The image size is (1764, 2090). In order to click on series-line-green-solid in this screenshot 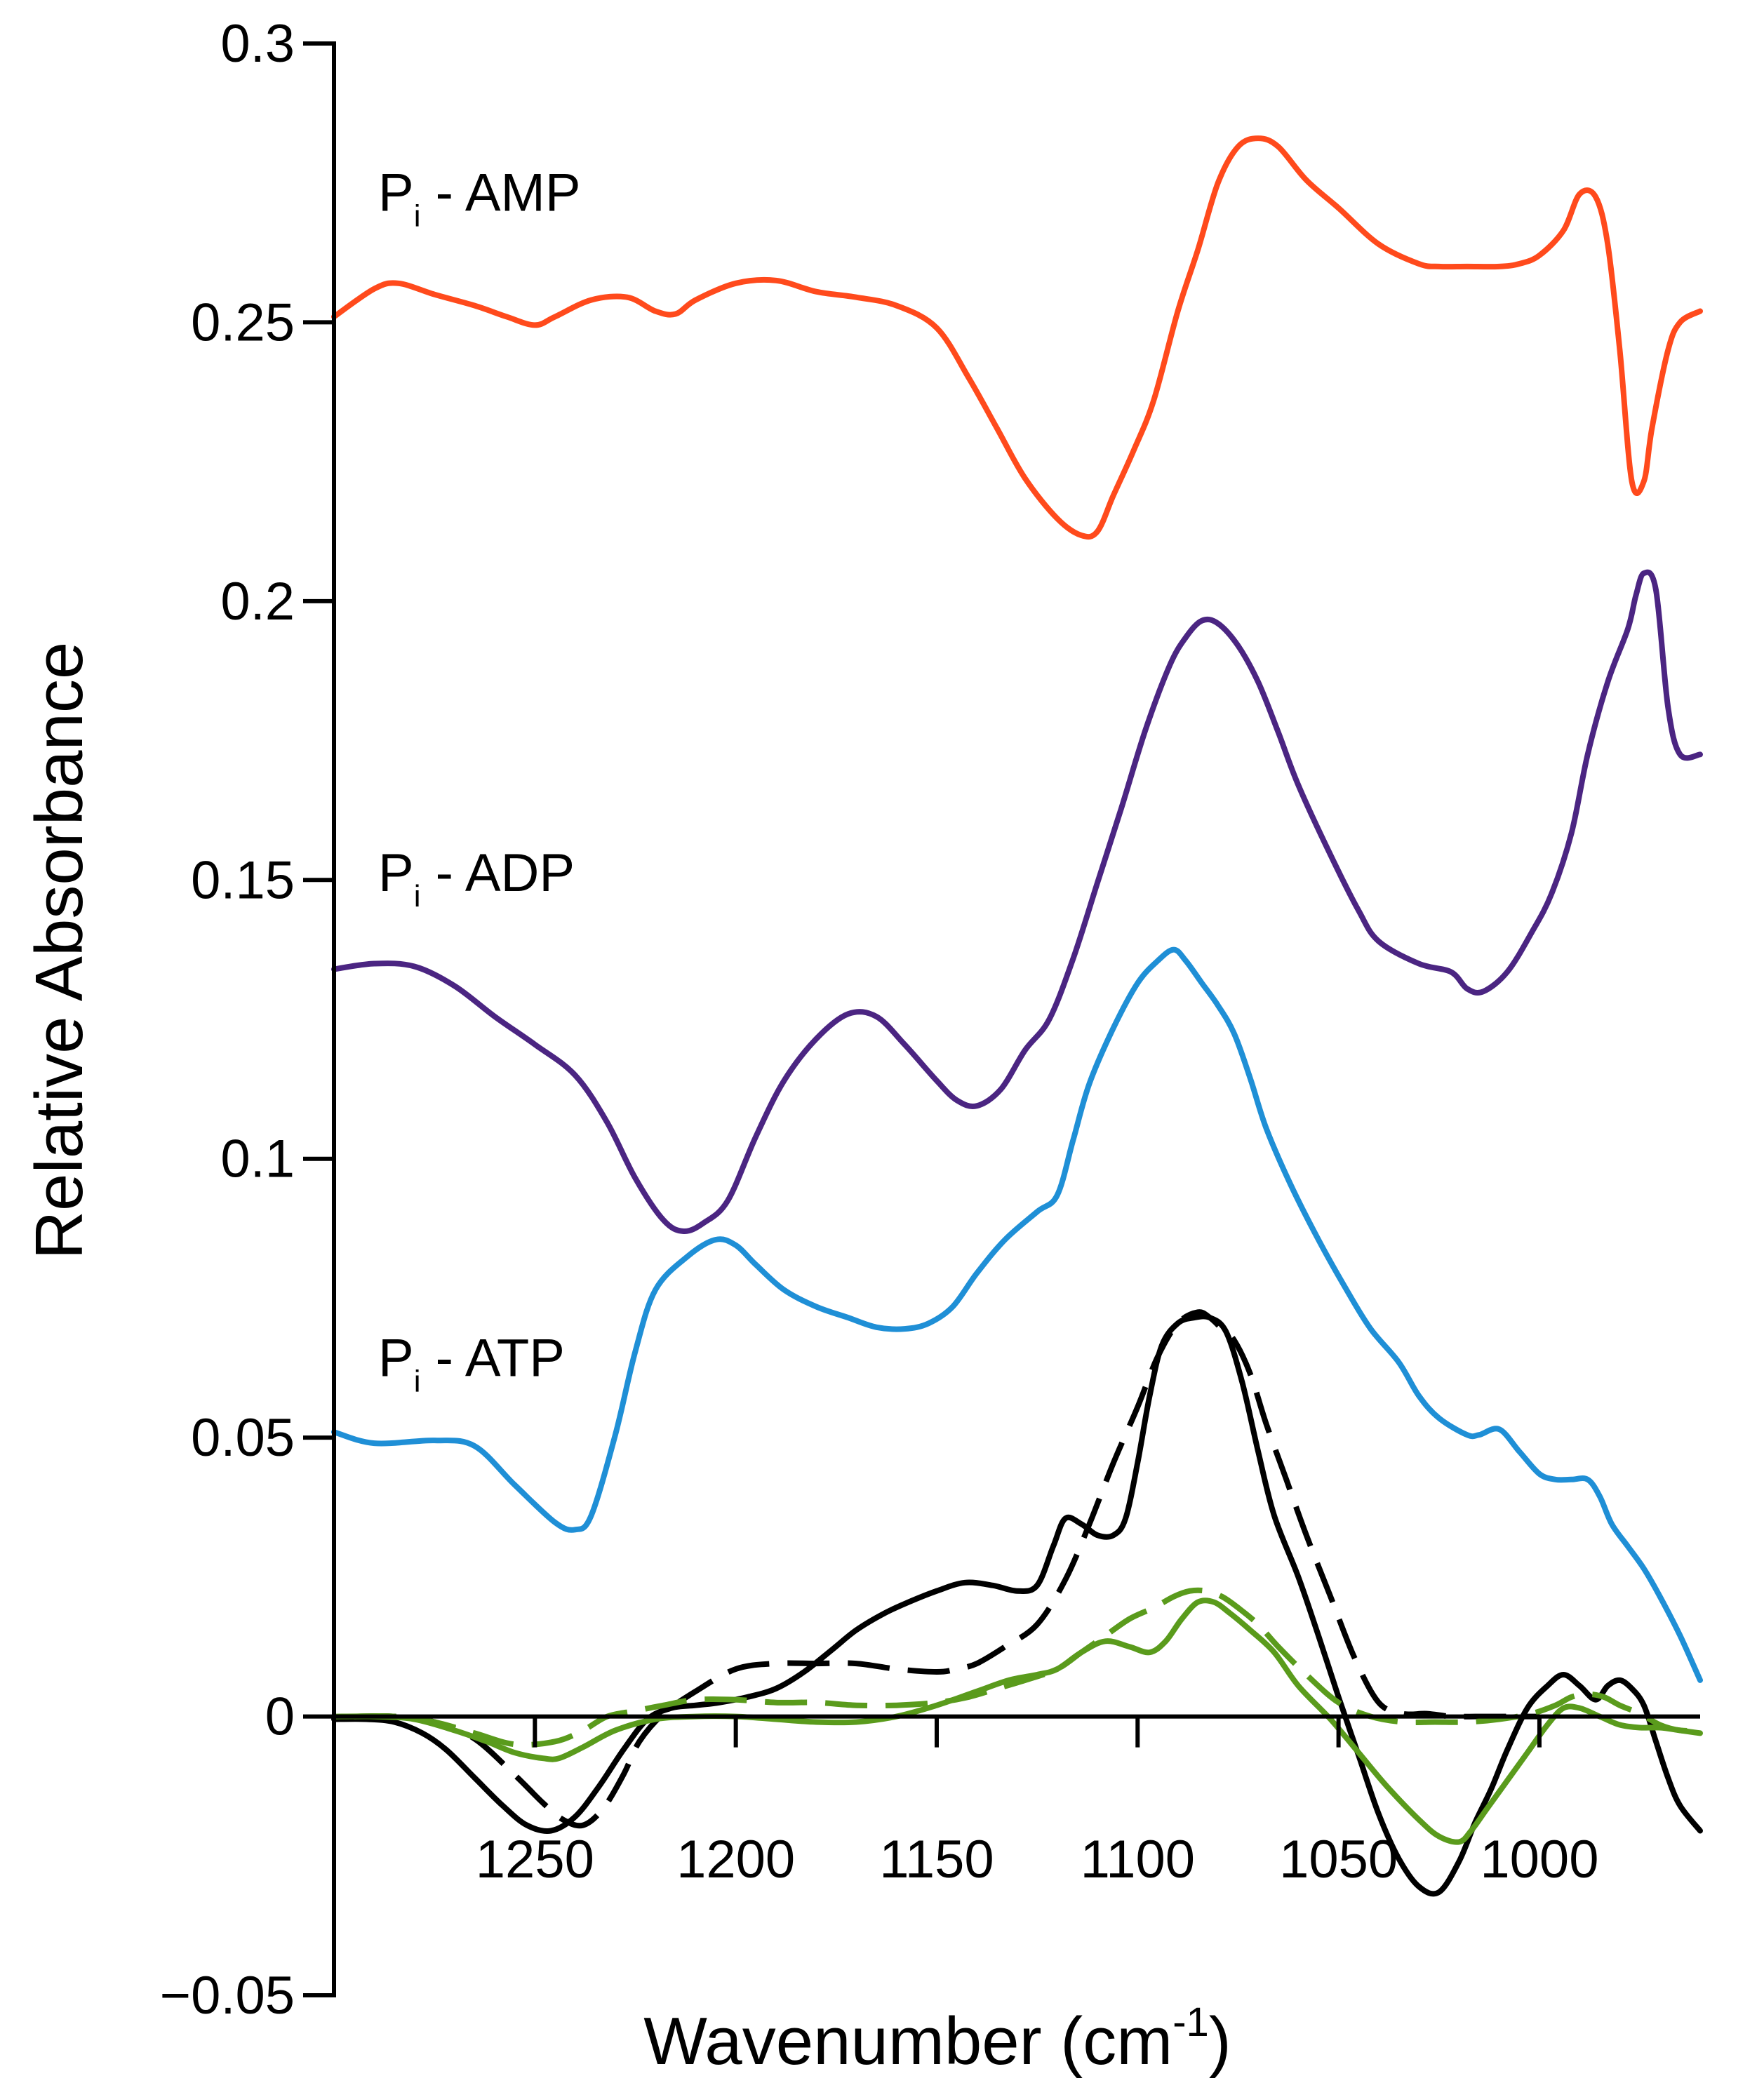, I will do `click(1017, 1721)`.